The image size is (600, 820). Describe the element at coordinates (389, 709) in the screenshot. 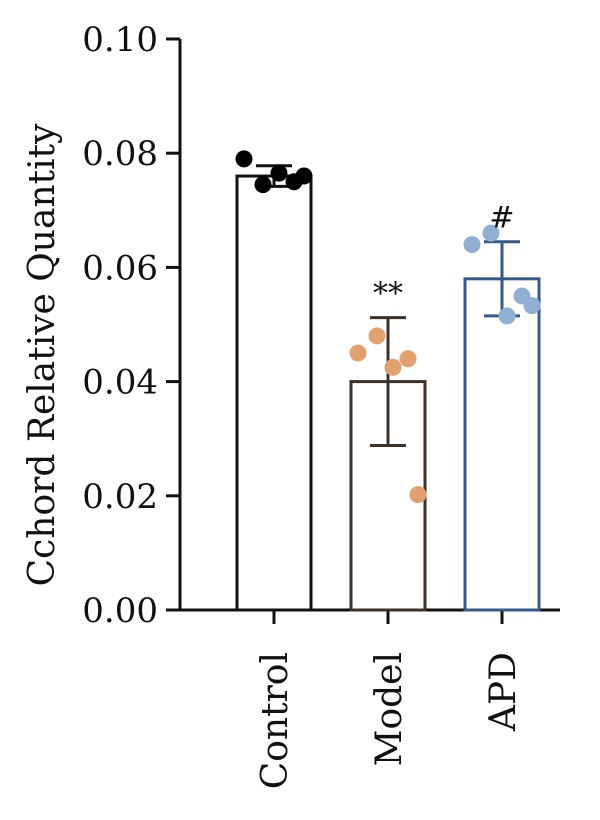

I see `x-tick-label-model: Model` at that location.